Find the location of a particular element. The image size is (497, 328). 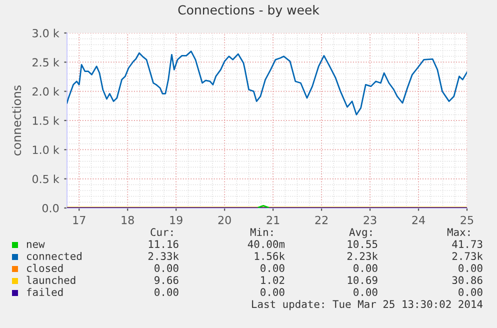

text: 9.66 is located at coordinates (166, 280).